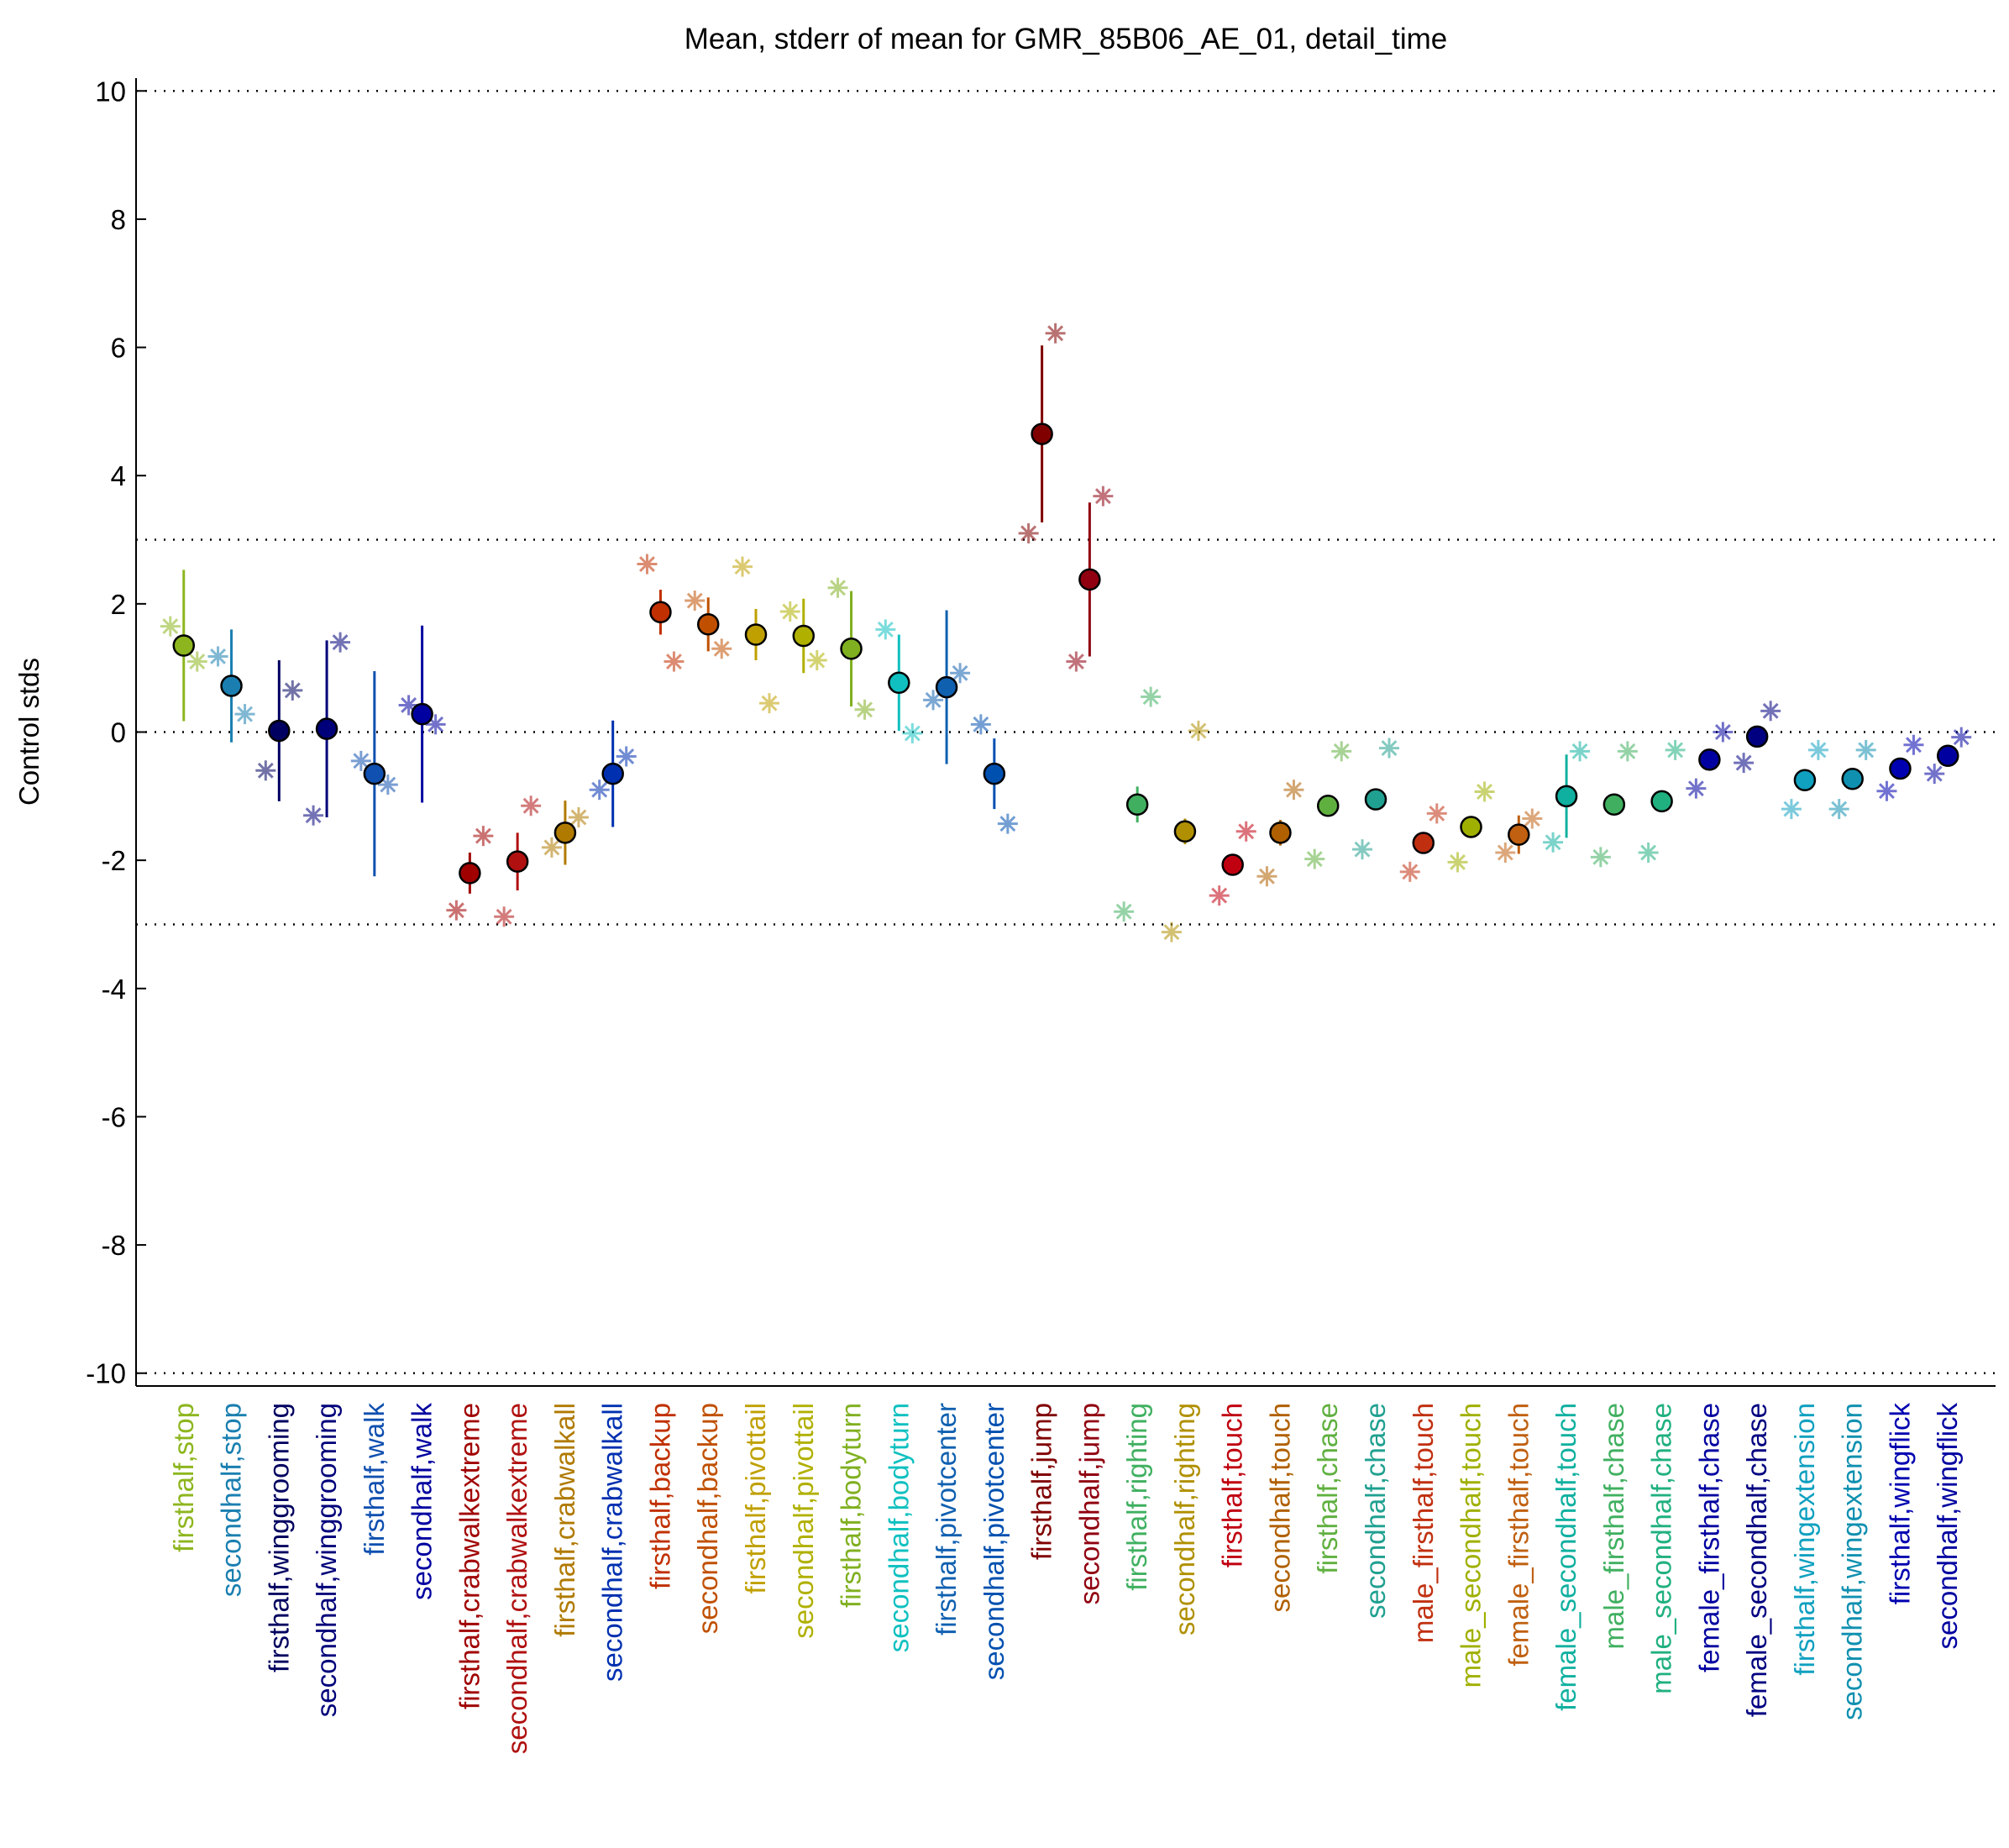 The width and height of the screenshot is (2009, 1848). What do you see at coordinates (29, 732) in the screenshot?
I see `y-axis-label: Control stds` at bounding box center [29, 732].